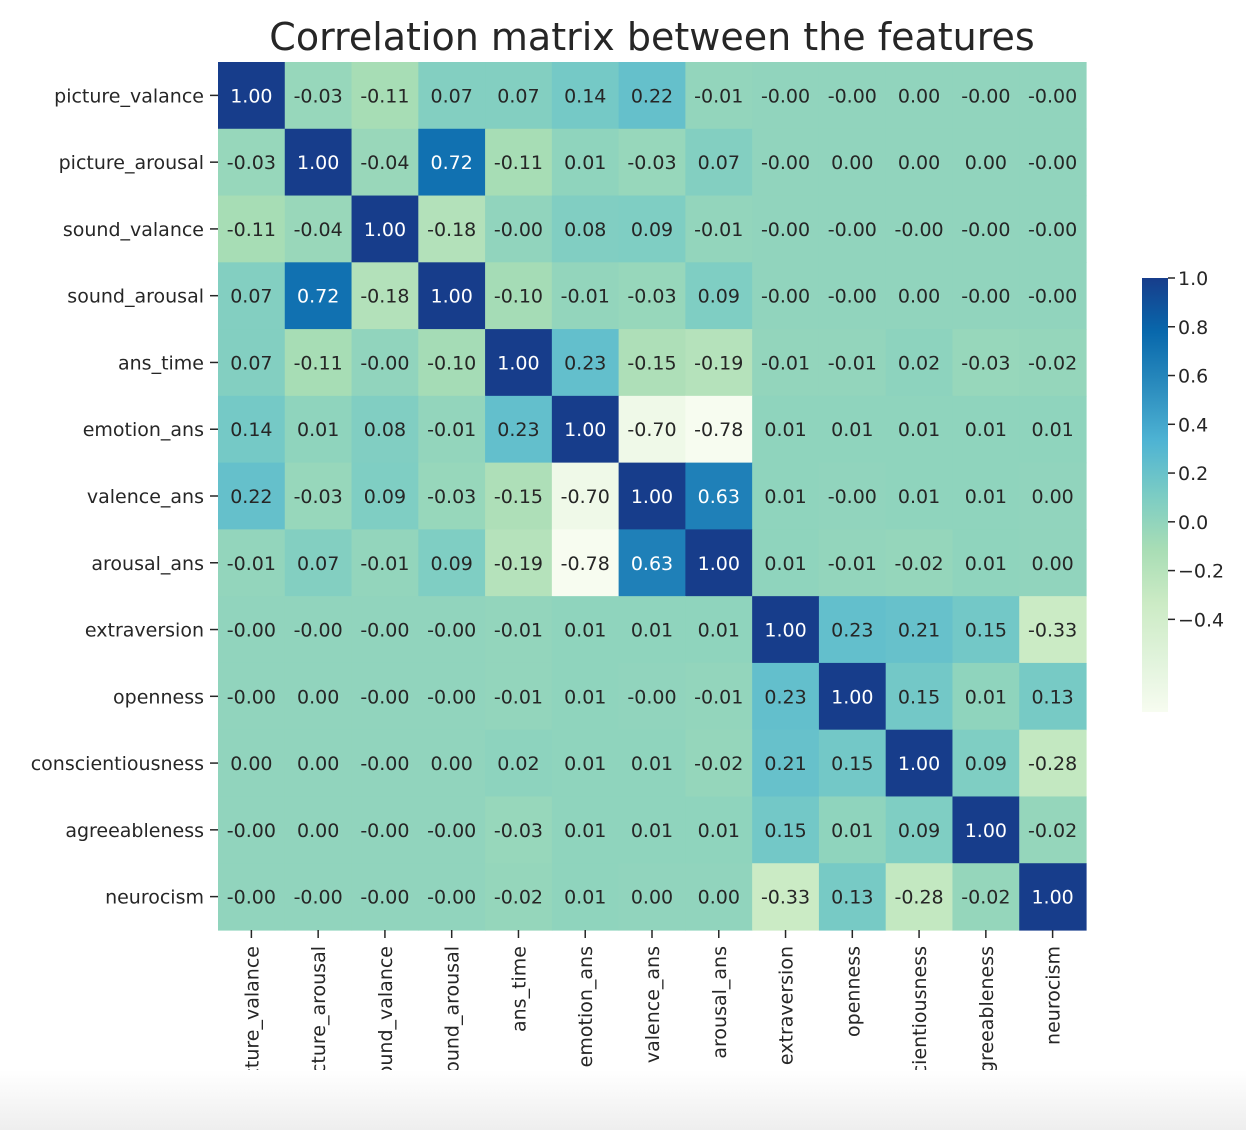 The height and width of the screenshot is (1130, 1246). What do you see at coordinates (1155, 495) in the screenshot?
I see `colorbar-gradient` at bounding box center [1155, 495].